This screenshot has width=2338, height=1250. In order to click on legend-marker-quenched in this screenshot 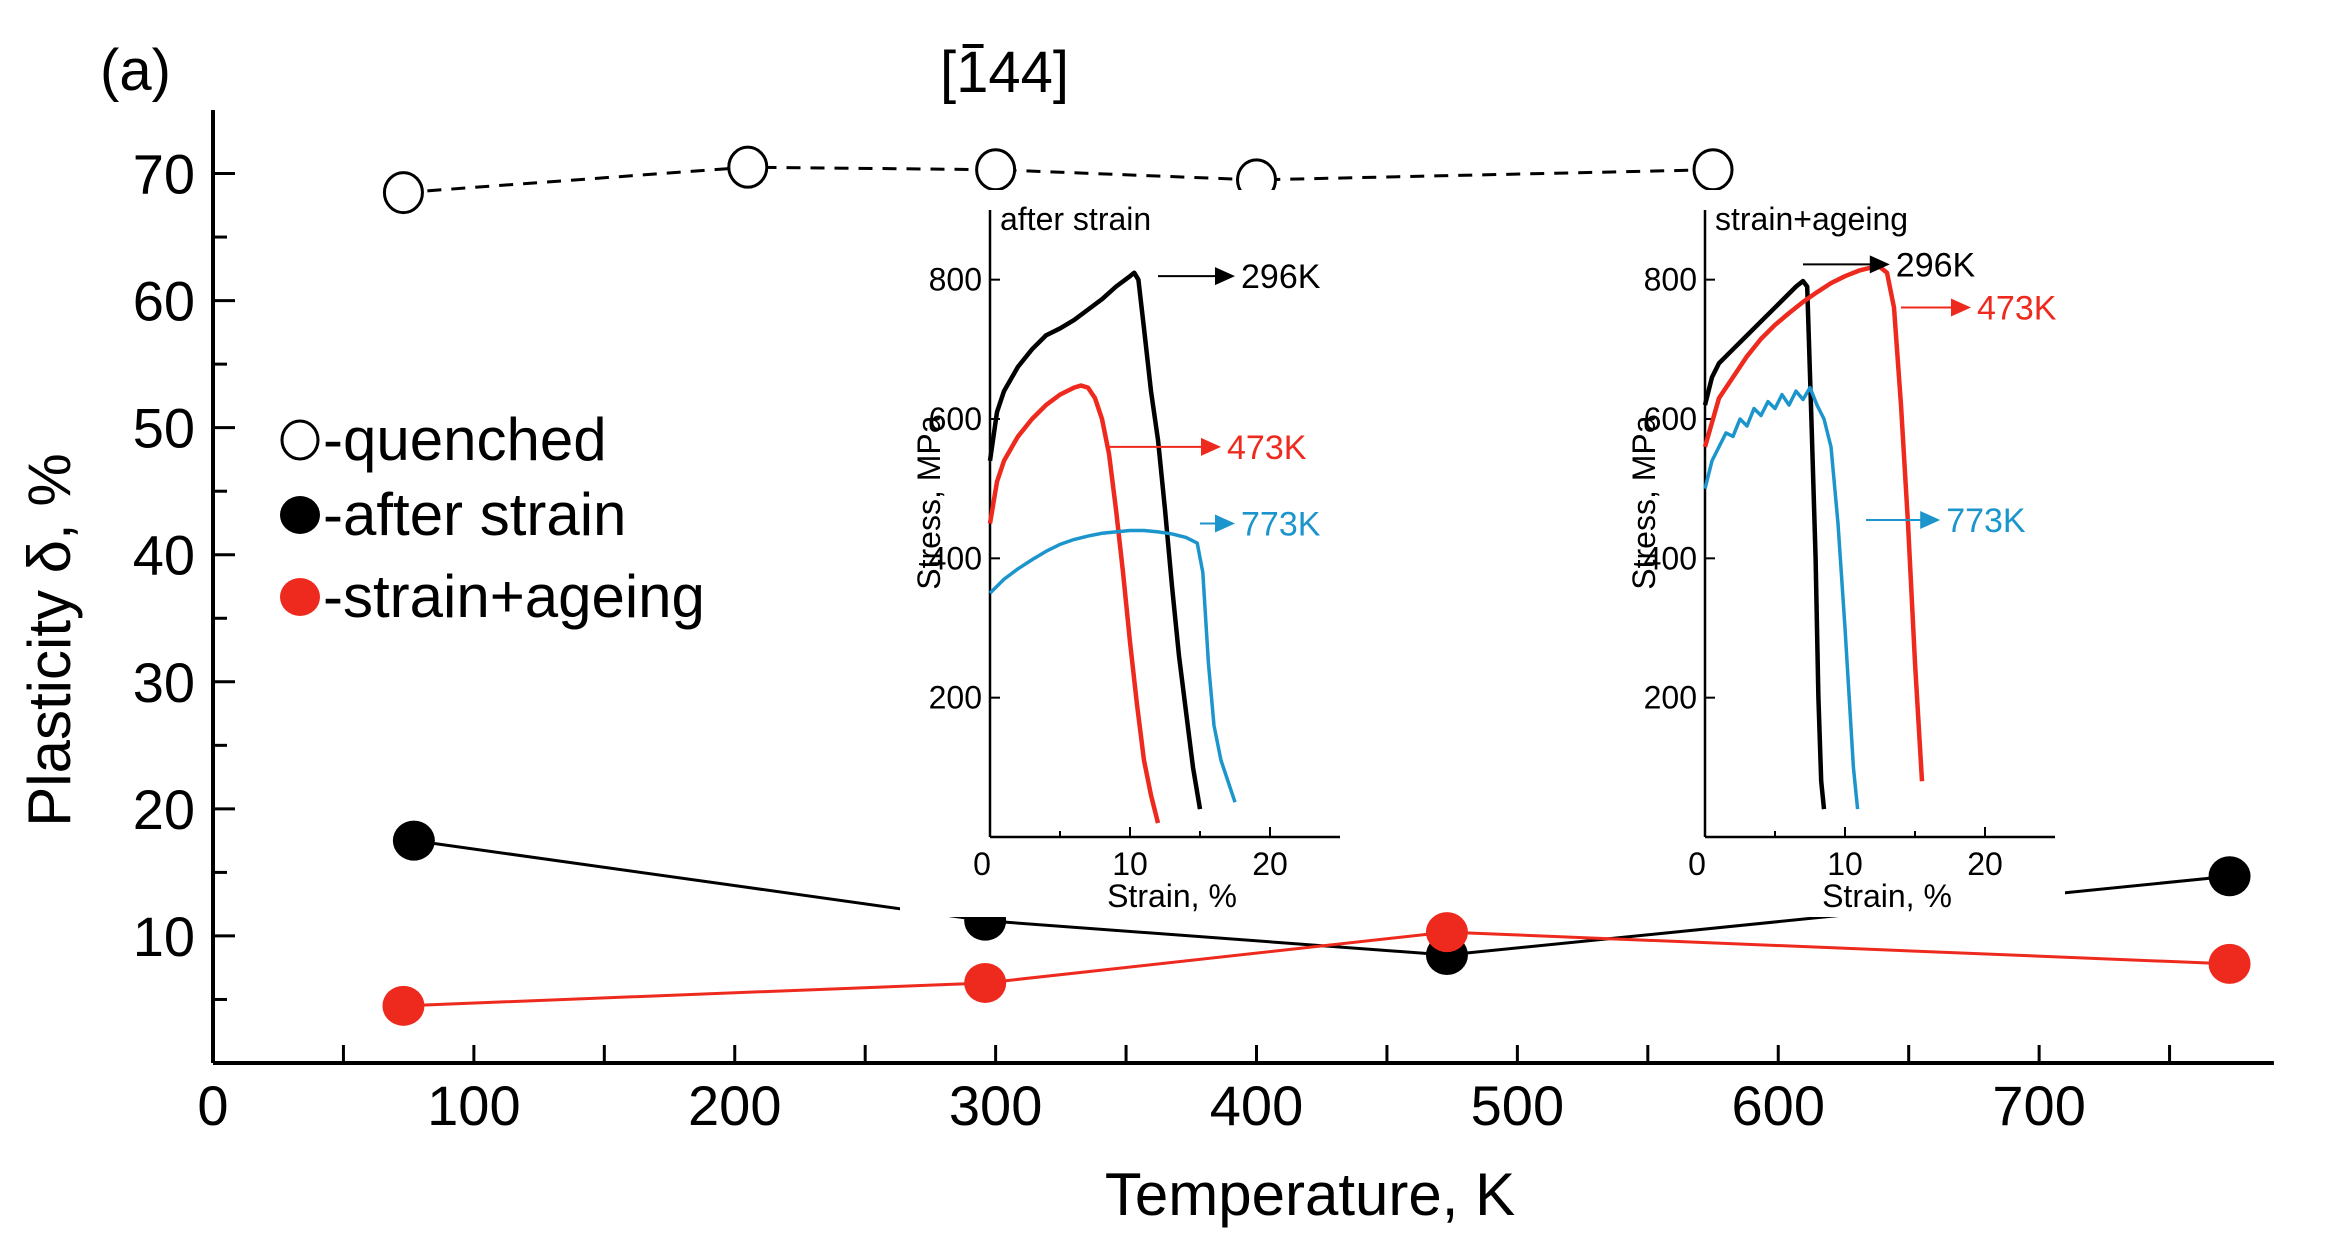, I will do `click(300, 440)`.